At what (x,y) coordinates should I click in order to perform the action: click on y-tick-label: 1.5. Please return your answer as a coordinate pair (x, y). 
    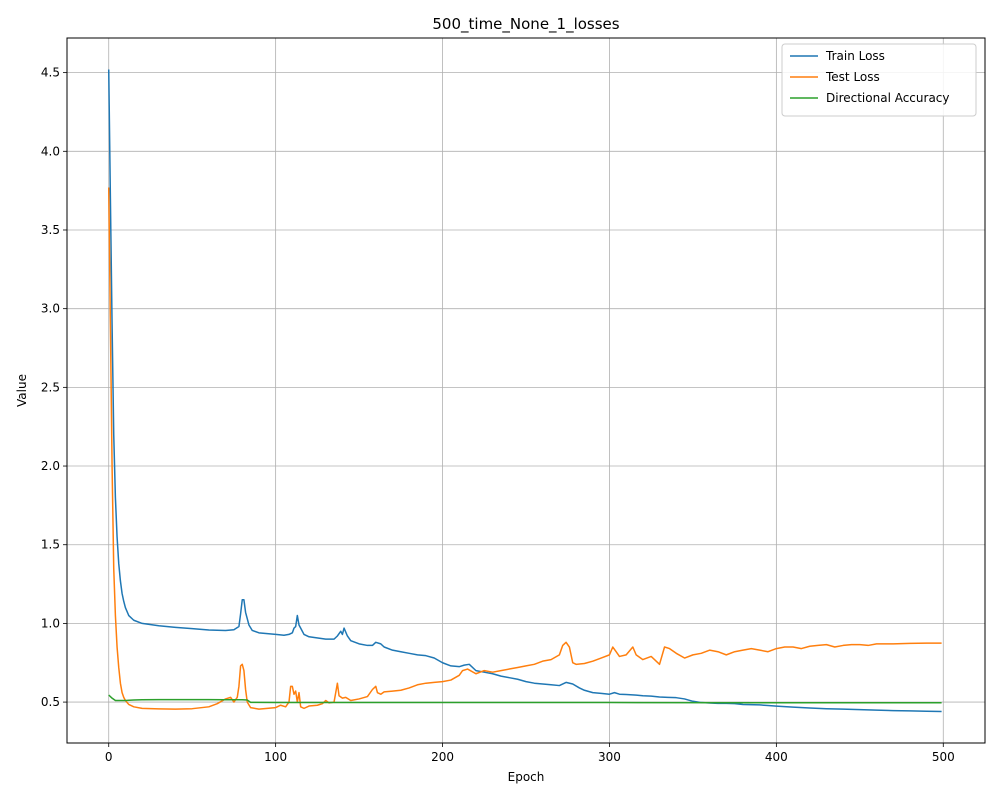
    Looking at the image, I should click on (50, 545).